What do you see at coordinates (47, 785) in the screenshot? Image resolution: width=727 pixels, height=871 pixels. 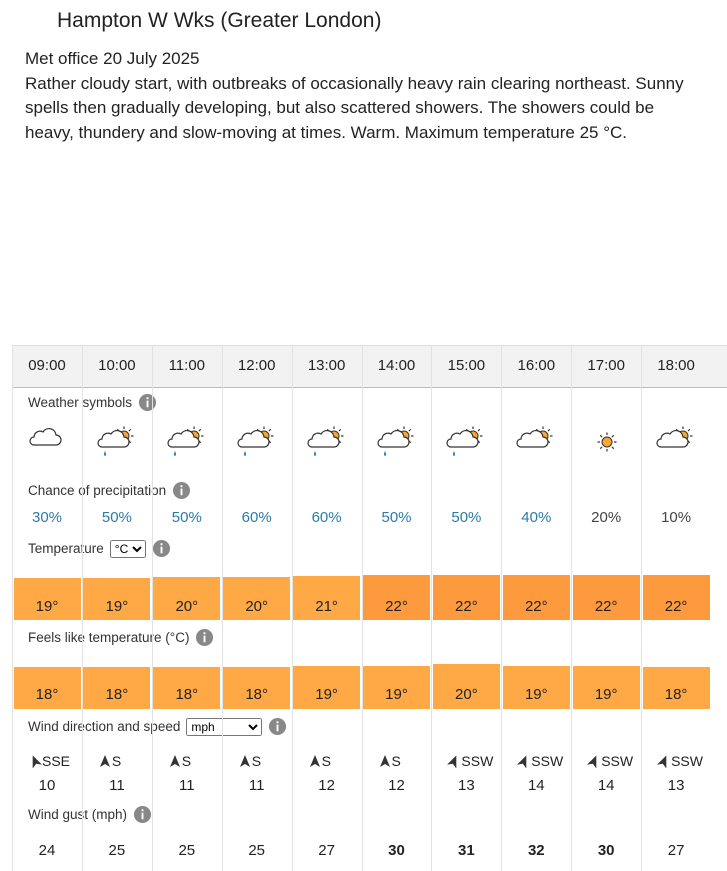 I see `wind-speed: 10` at bounding box center [47, 785].